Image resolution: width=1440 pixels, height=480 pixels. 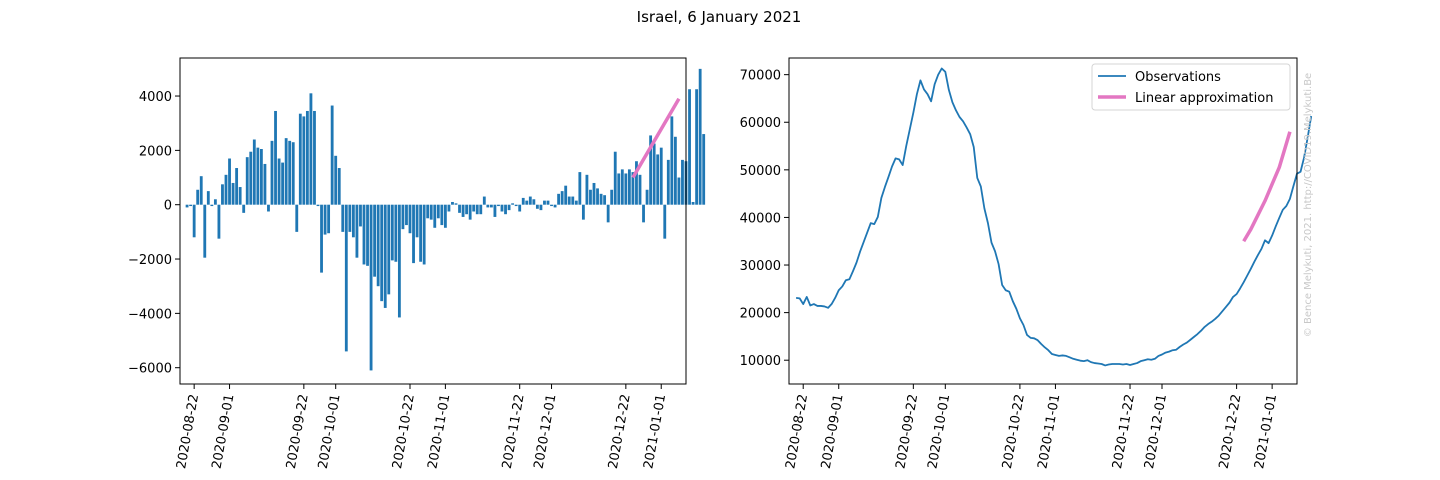 What do you see at coordinates (1231, 431) in the screenshot?
I see `x-tick-label: 2020-12-22` at bounding box center [1231, 431].